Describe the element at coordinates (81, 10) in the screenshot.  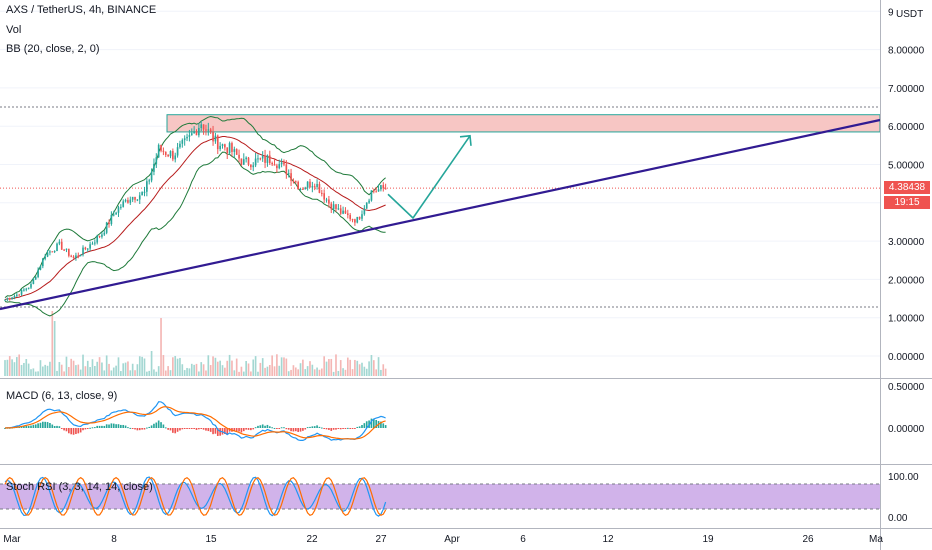
I see `symbol-title: AXS / TetherUS, 4h, BINANCE` at that location.